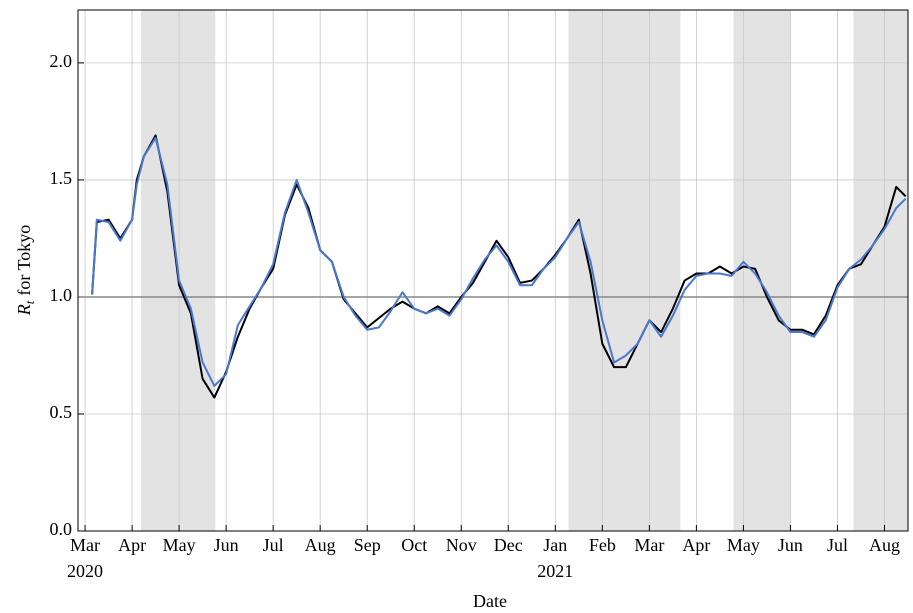 The height and width of the screenshot is (613, 913). I want to click on y-label-subscript: t, so click(29, 302).